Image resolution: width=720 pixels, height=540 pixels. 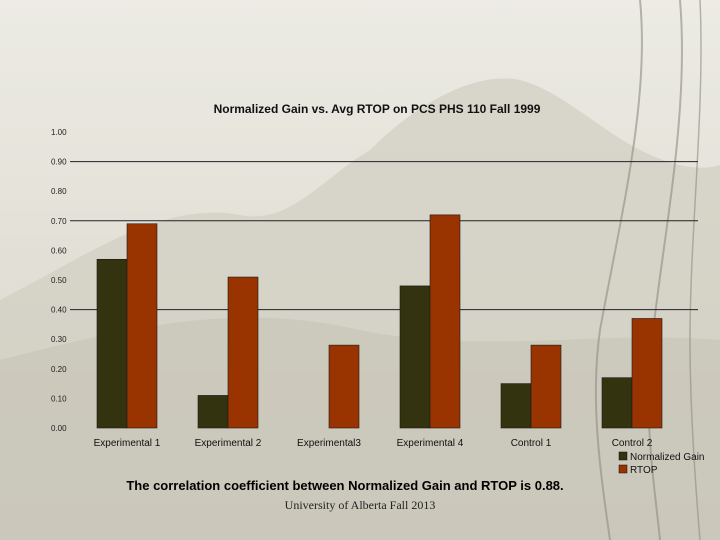 What do you see at coordinates (360, 505) in the screenshot?
I see `footer-text: University of Alberta Fall 2013` at bounding box center [360, 505].